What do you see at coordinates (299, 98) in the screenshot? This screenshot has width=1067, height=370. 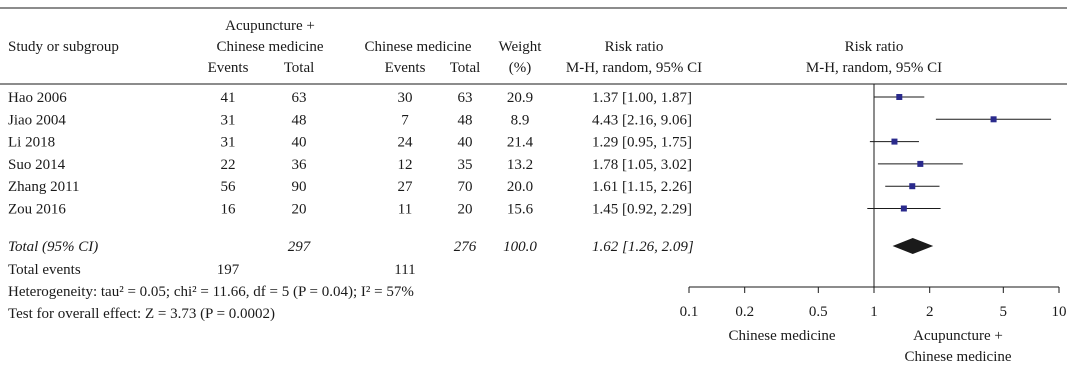 I see `total-1: 63` at bounding box center [299, 98].